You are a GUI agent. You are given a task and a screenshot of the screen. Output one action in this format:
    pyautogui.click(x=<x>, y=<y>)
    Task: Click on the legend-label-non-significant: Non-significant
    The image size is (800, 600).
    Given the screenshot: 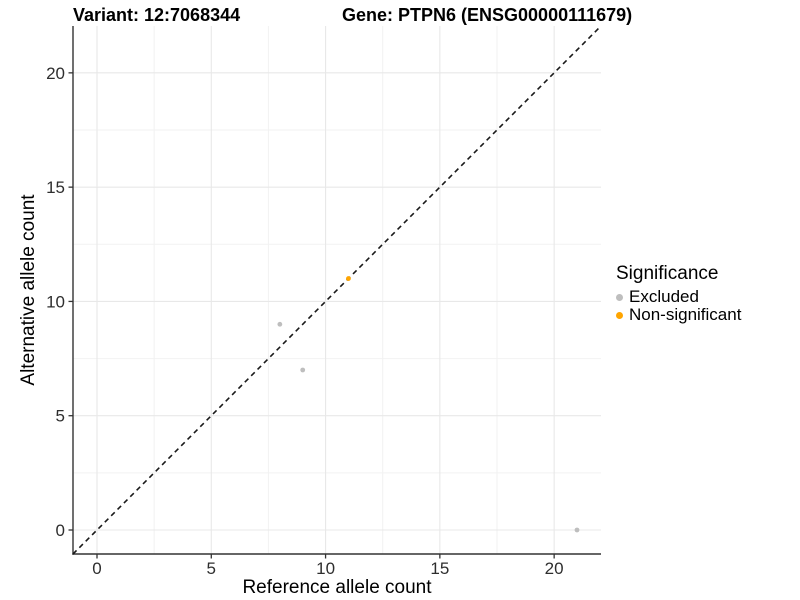 What is the action you would take?
    pyautogui.click(x=685, y=314)
    